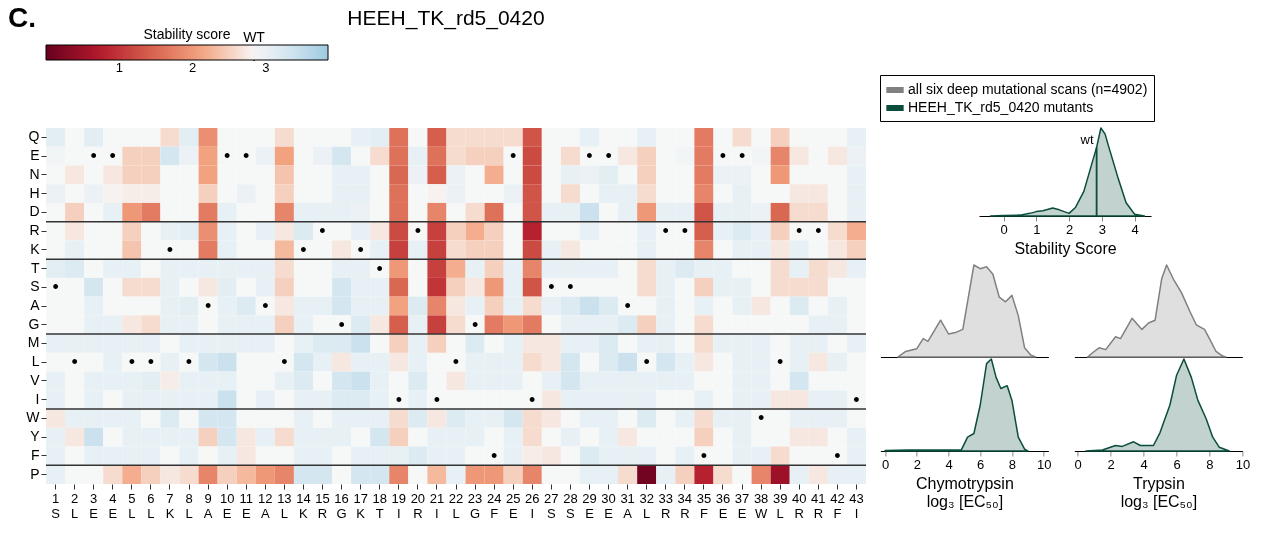  What do you see at coordinates (418, 505) in the screenshot?
I see `x-tick-label: 20 R` at bounding box center [418, 505].